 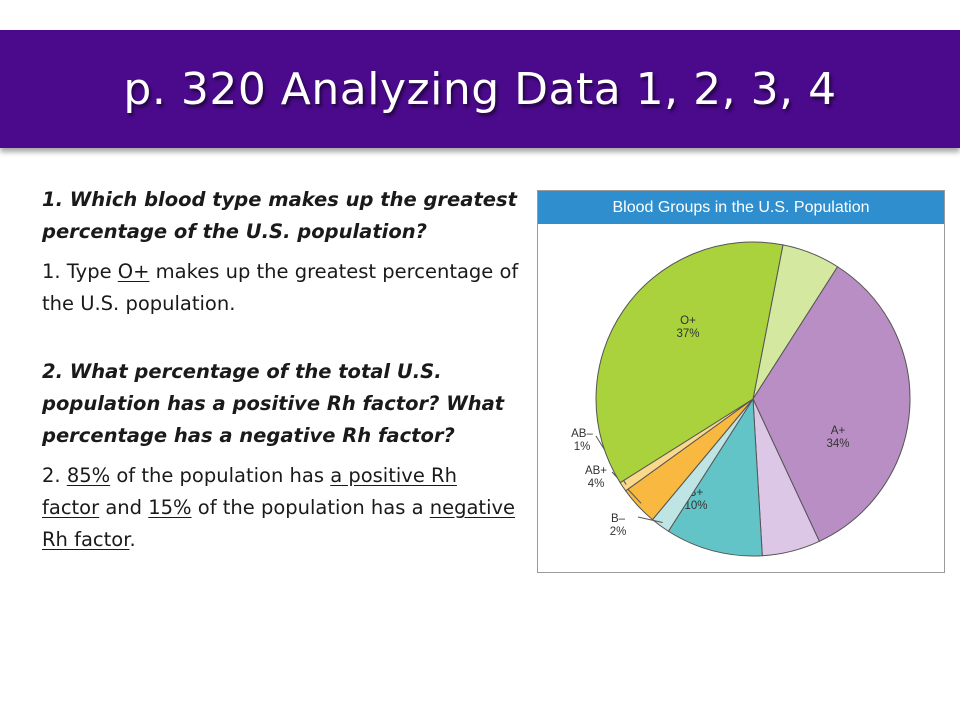 I want to click on pie-slice-a-pos, so click(x=831, y=404).